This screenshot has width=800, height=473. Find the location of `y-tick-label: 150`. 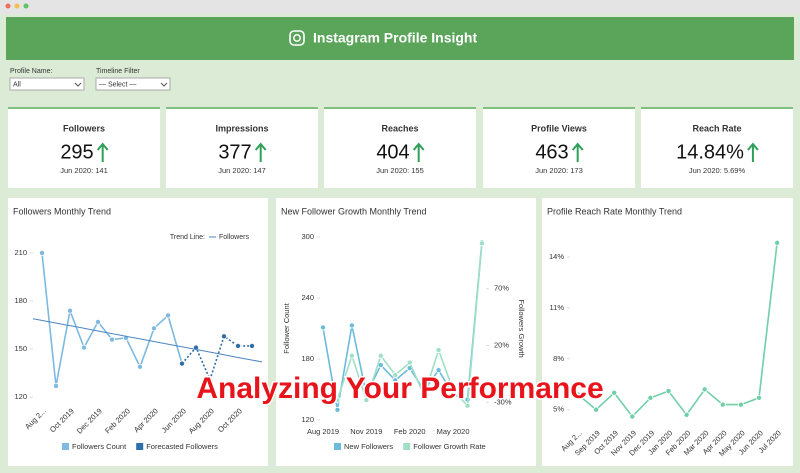

y-tick-label: 150 is located at coordinates (20, 348).